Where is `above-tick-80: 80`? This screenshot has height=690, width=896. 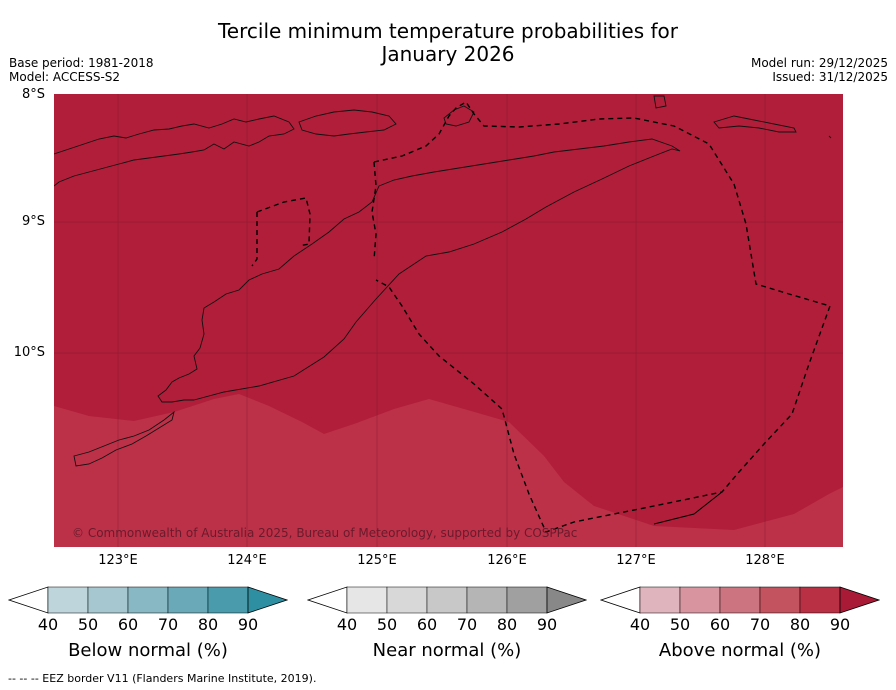
above-tick-80: 80 is located at coordinates (800, 624).